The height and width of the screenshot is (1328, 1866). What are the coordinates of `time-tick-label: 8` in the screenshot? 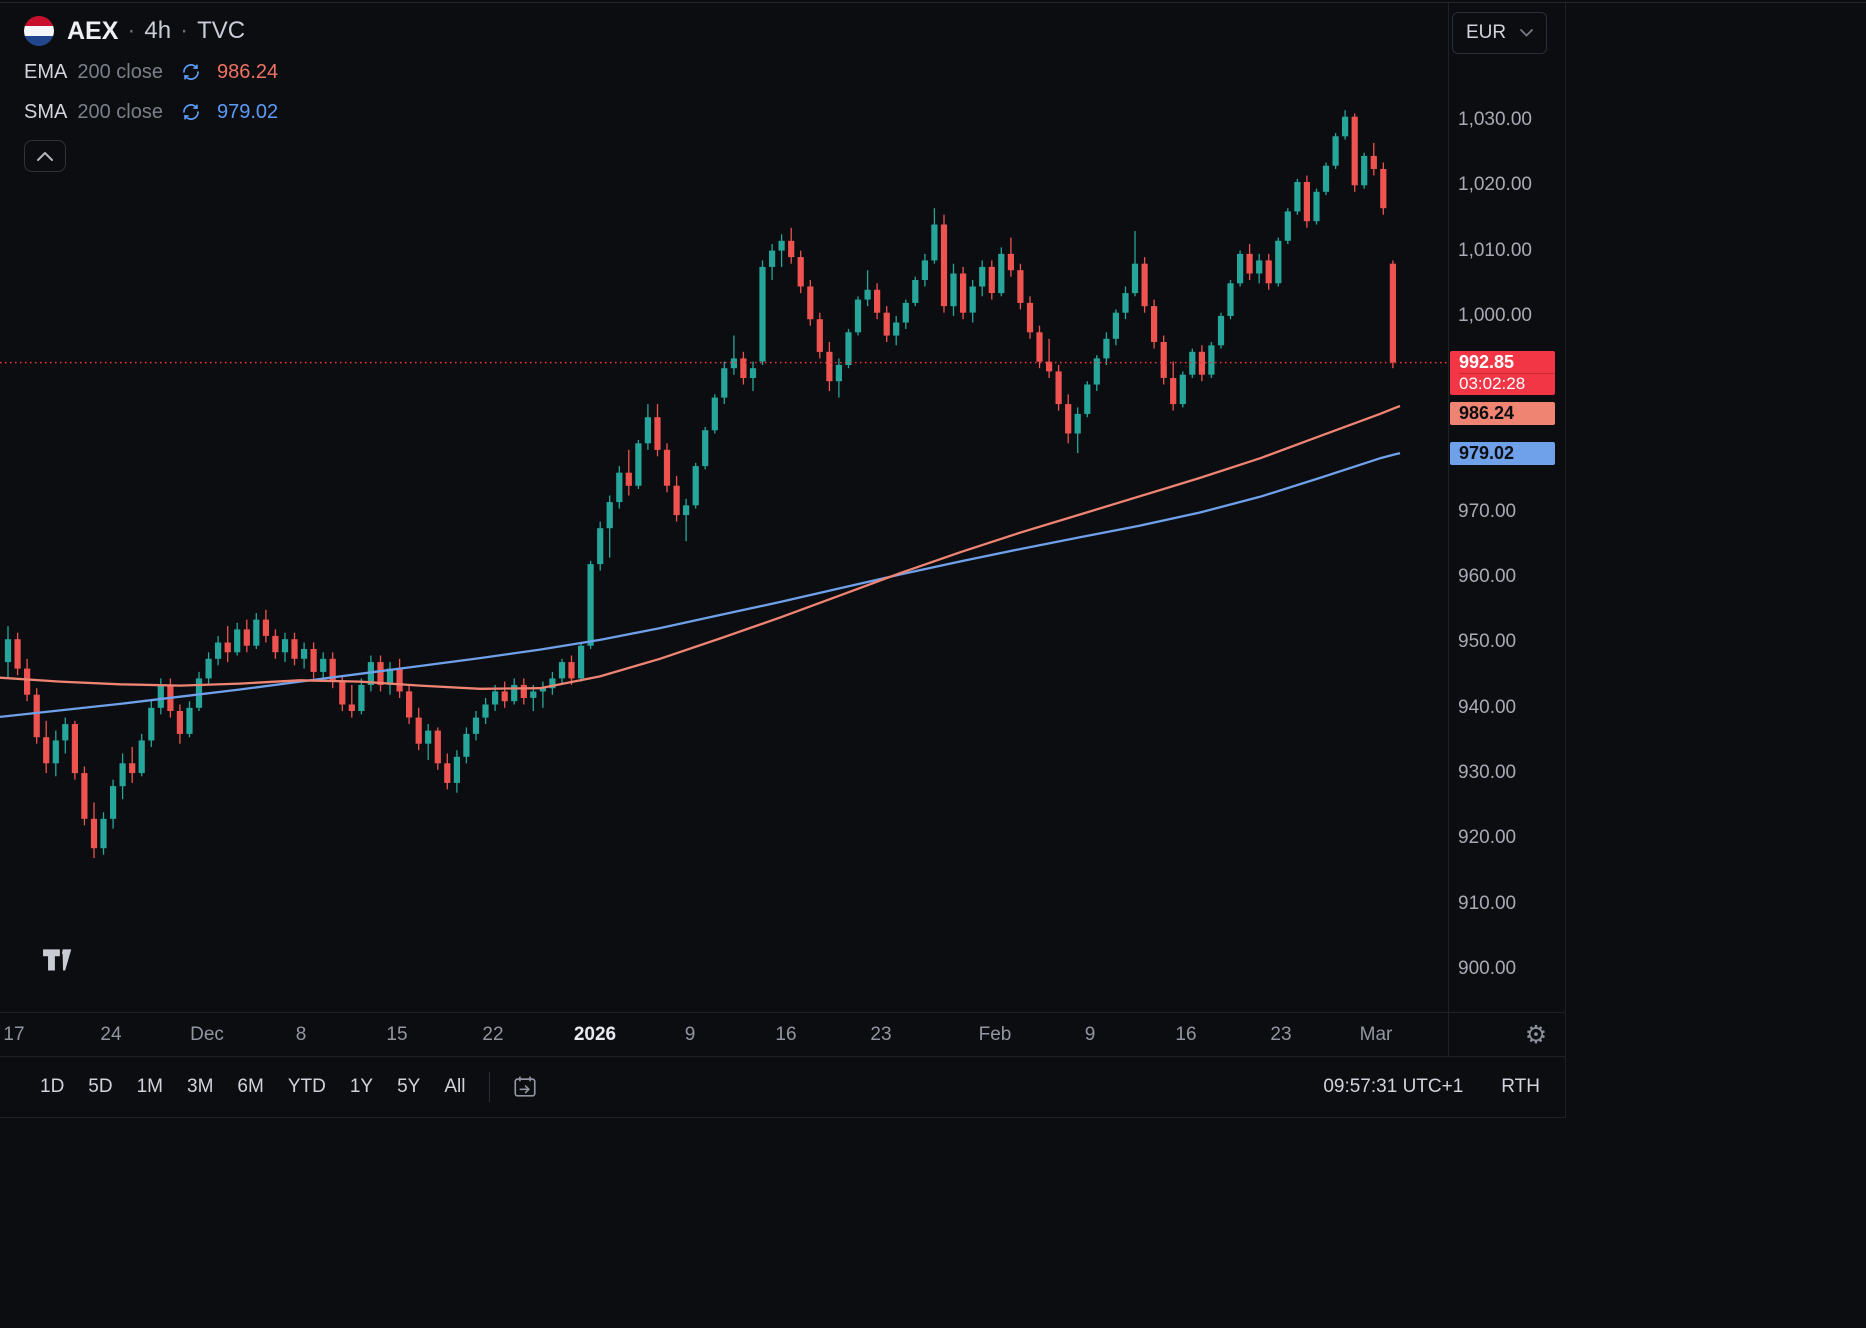 It's located at (301, 1034).